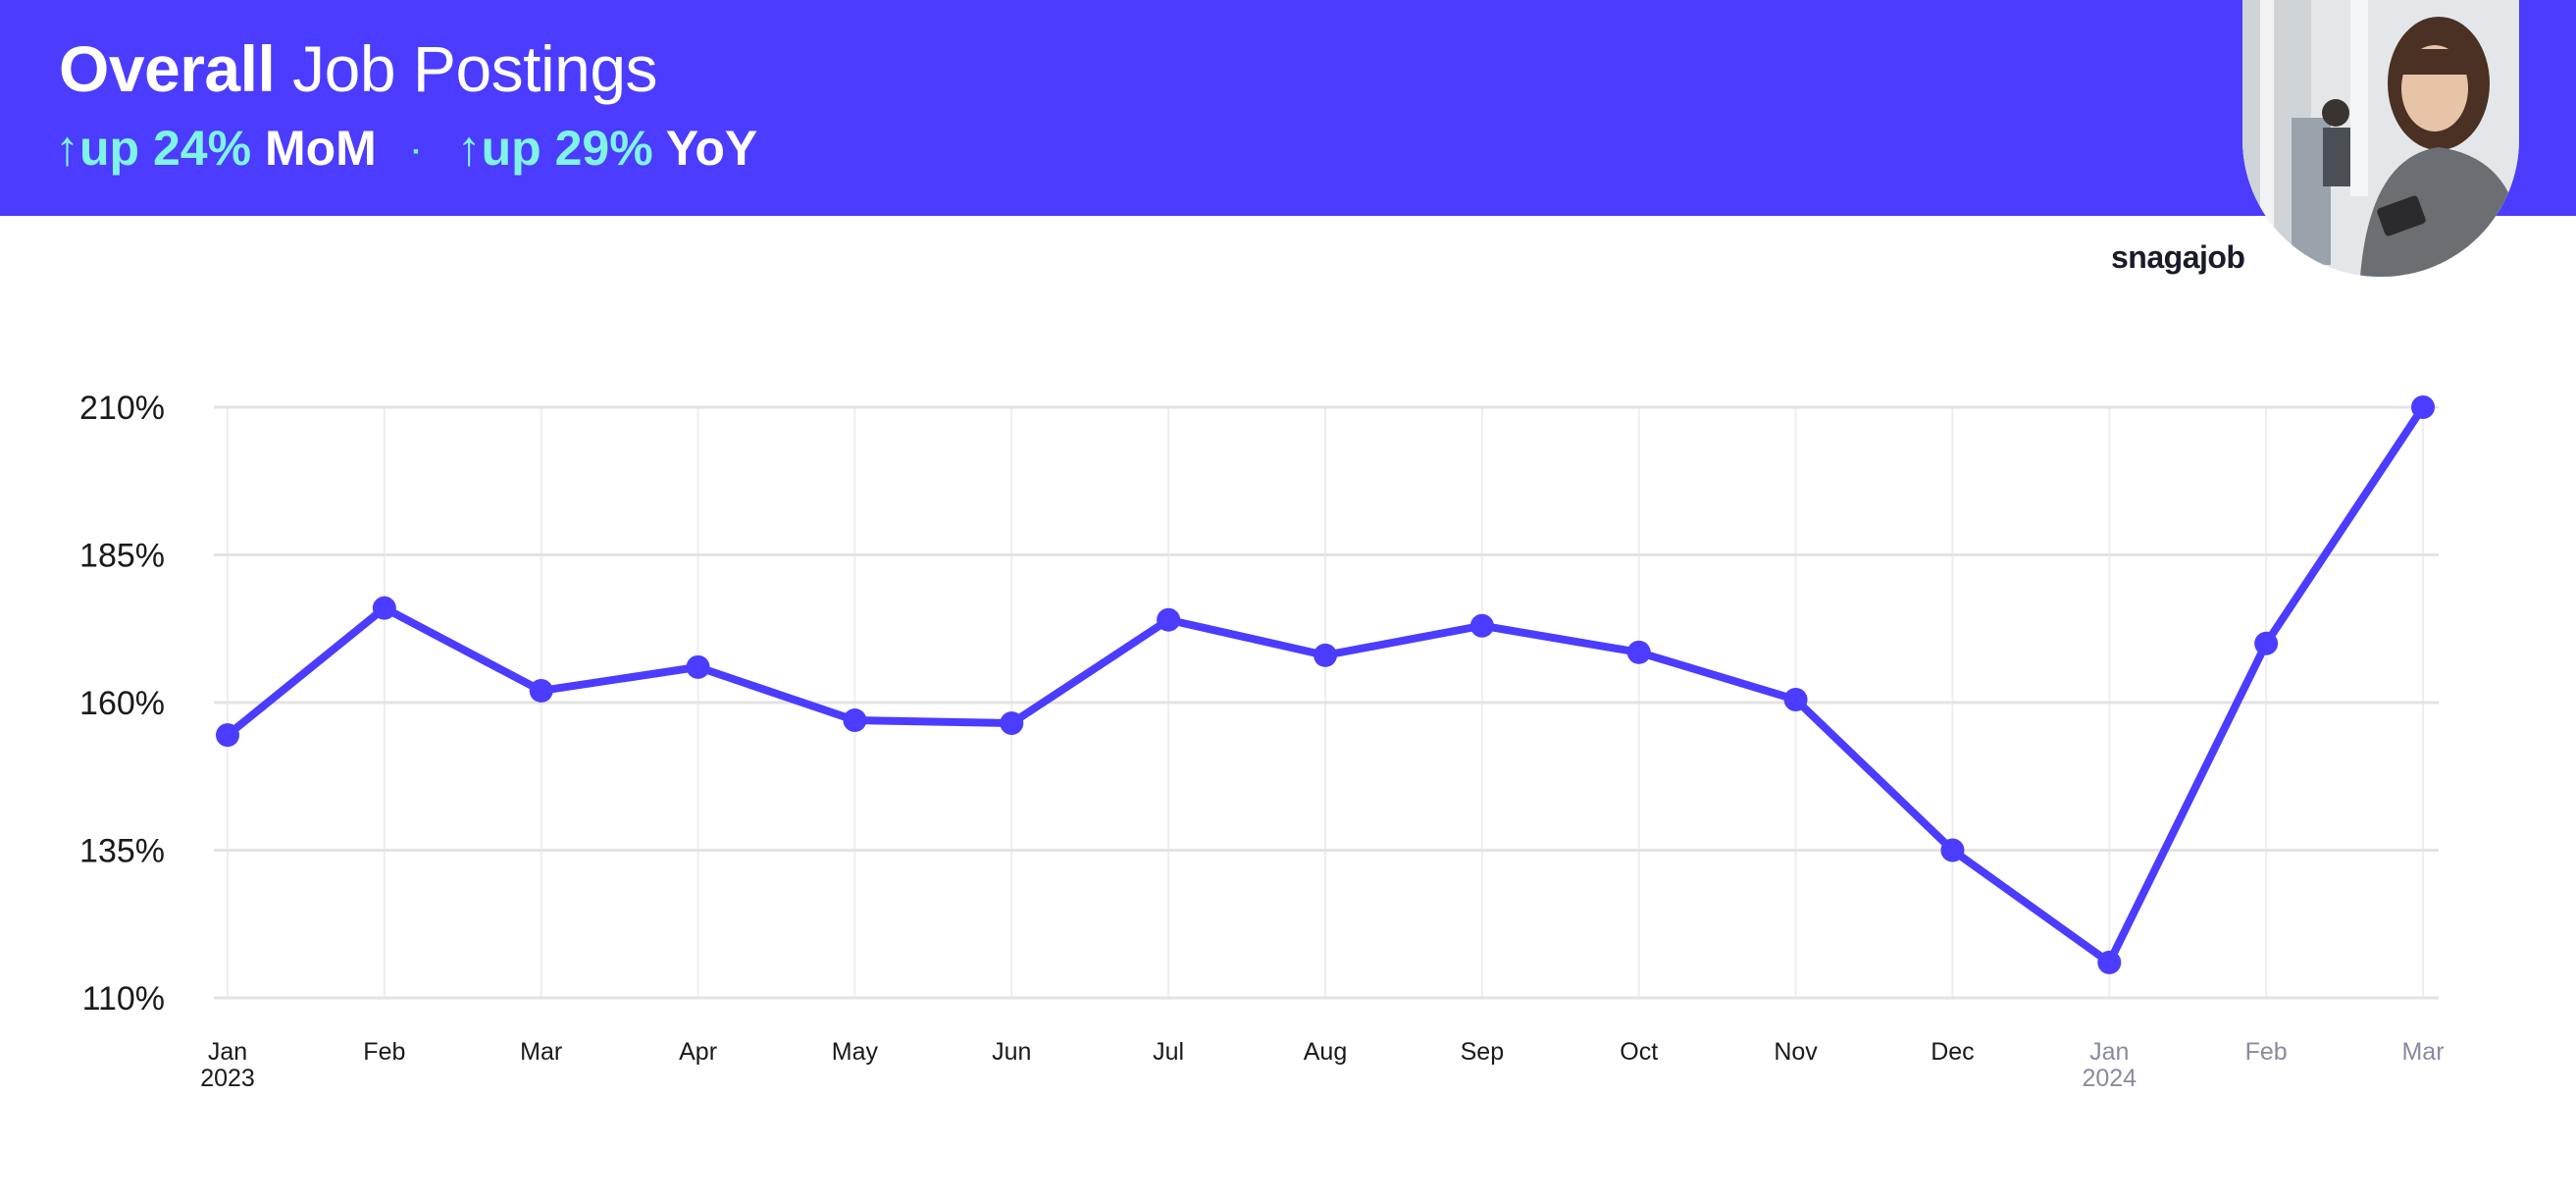 The height and width of the screenshot is (1201, 2576). I want to click on x-tick-year-label: 2024, so click(2109, 1078).